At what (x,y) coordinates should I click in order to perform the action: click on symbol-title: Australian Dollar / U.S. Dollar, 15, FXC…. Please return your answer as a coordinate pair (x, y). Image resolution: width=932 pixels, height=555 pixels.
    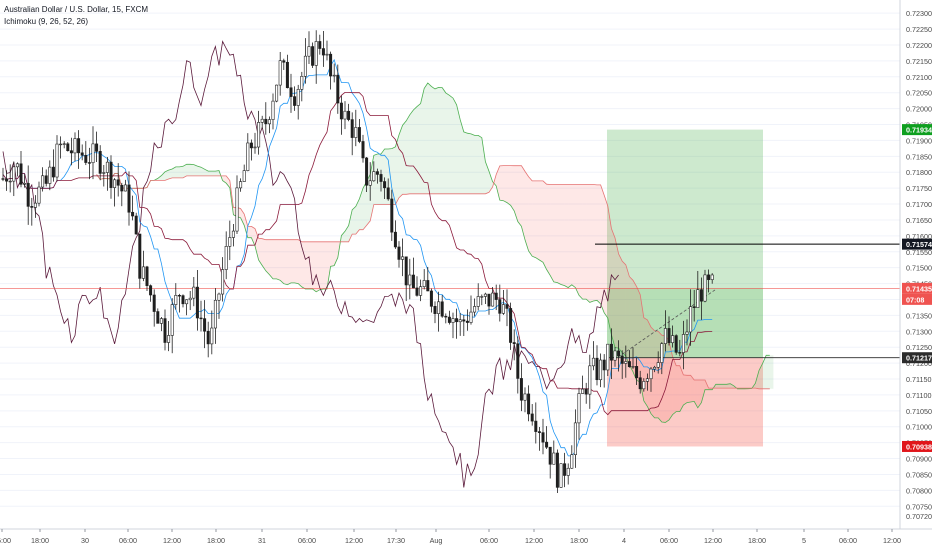
    Looking at the image, I should click on (76, 10).